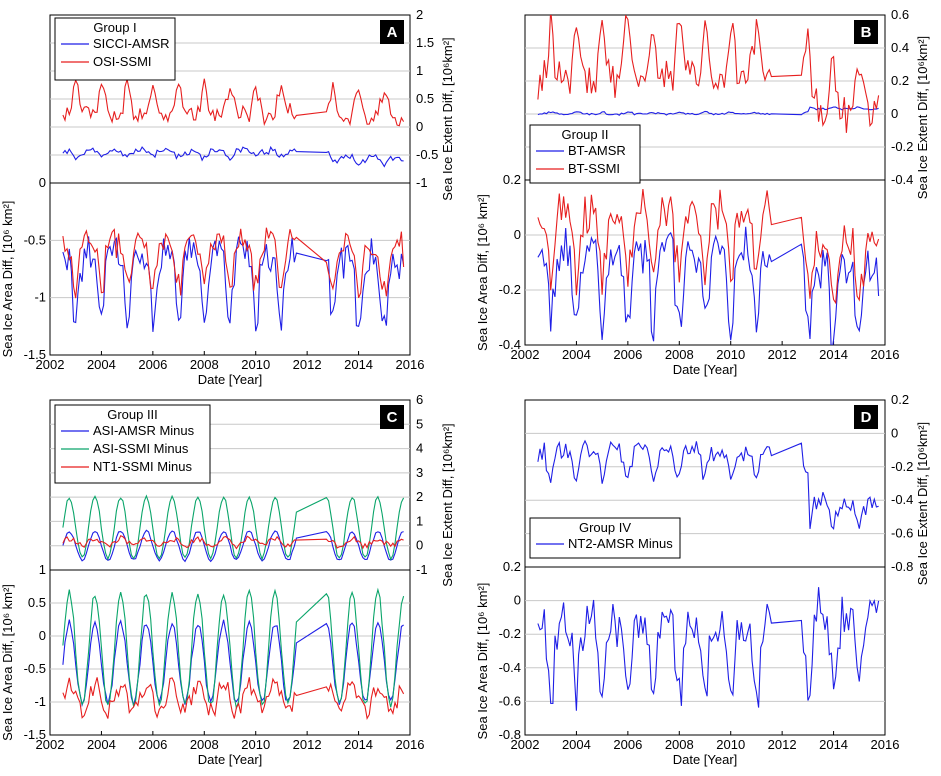  I want to click on right-tick-label: -0.6, so click(902, 533).